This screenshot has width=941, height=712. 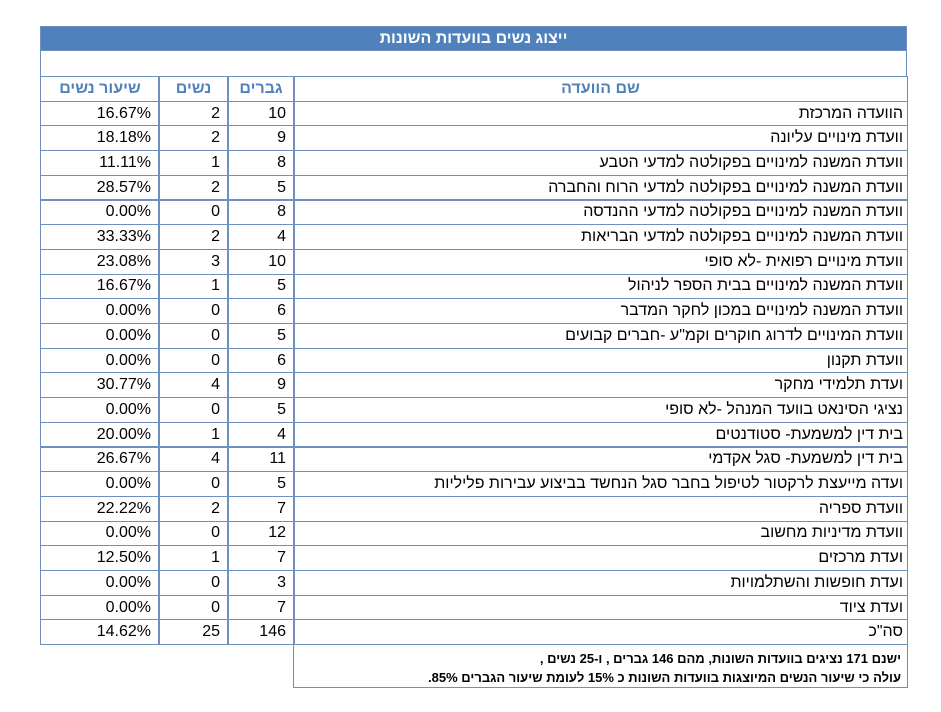 I want to click on committee-name: וועדת מדיניות מחשוב, so click(x=600, y=533).